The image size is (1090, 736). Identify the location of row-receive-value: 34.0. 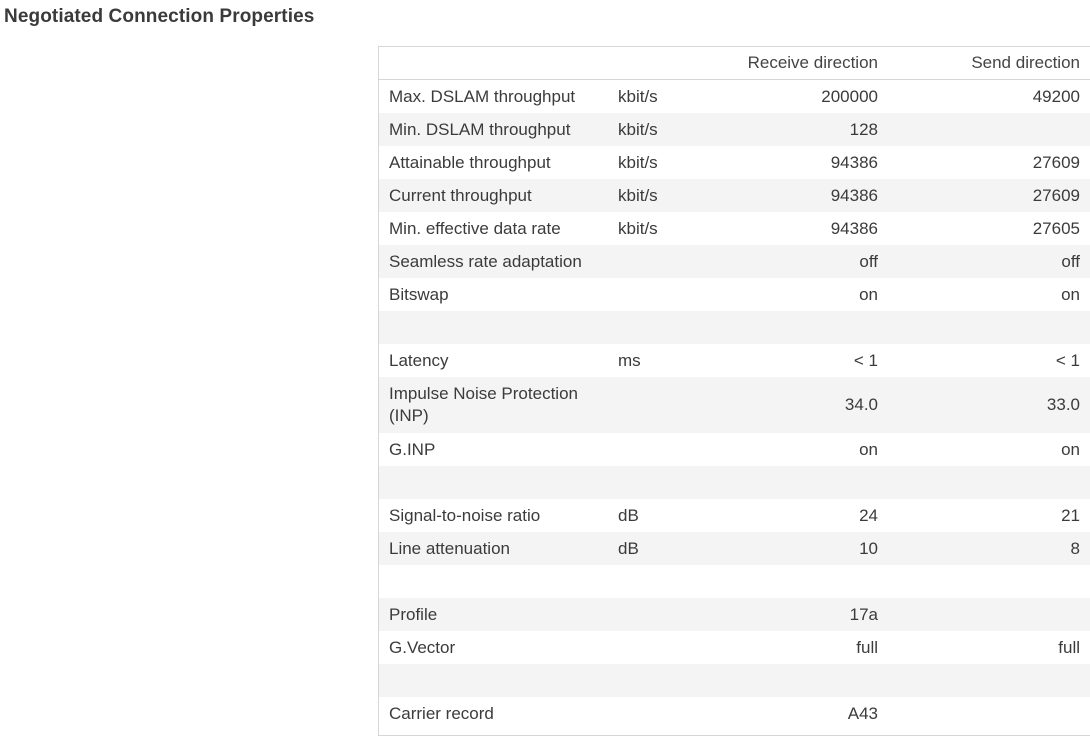
(810, 405).